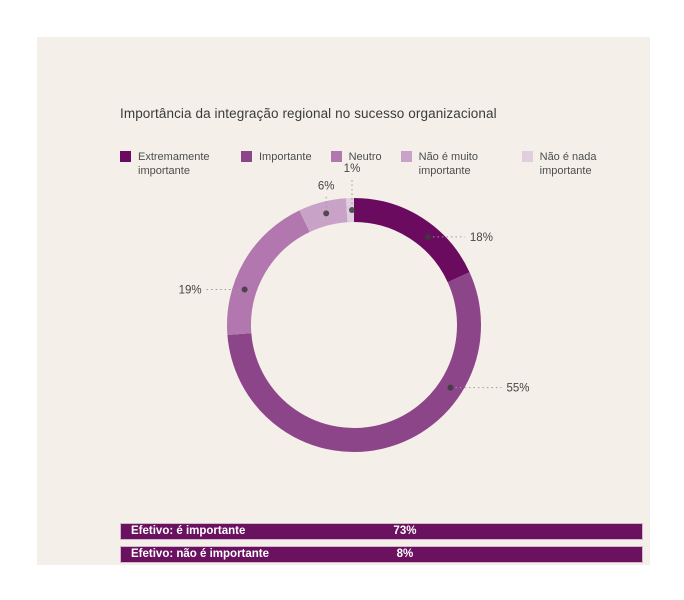 The image size is (684, 600). Describe the element at coordinates (448, 164) in the screenshot. I see `legend-label: Não é muito importante` at that location.